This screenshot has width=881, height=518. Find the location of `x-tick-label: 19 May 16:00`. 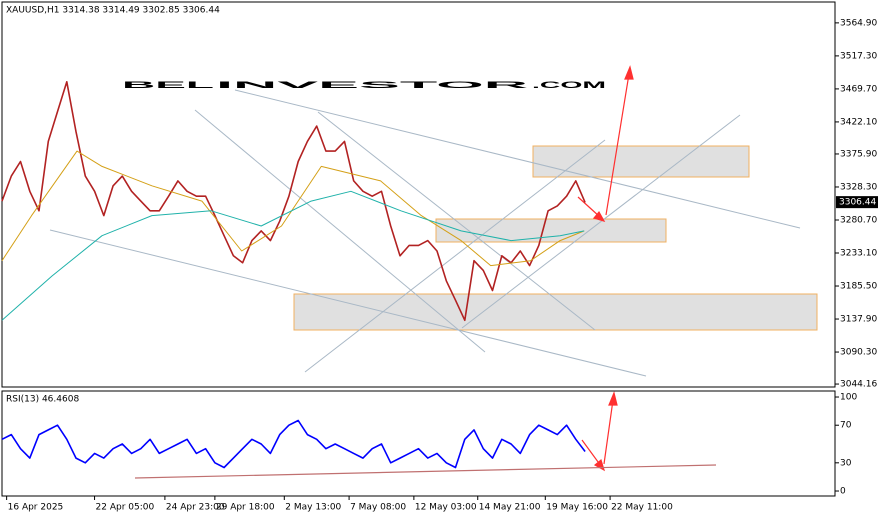

x-tick-label: 19 May 16:00 is located at coordinates (577, 508).